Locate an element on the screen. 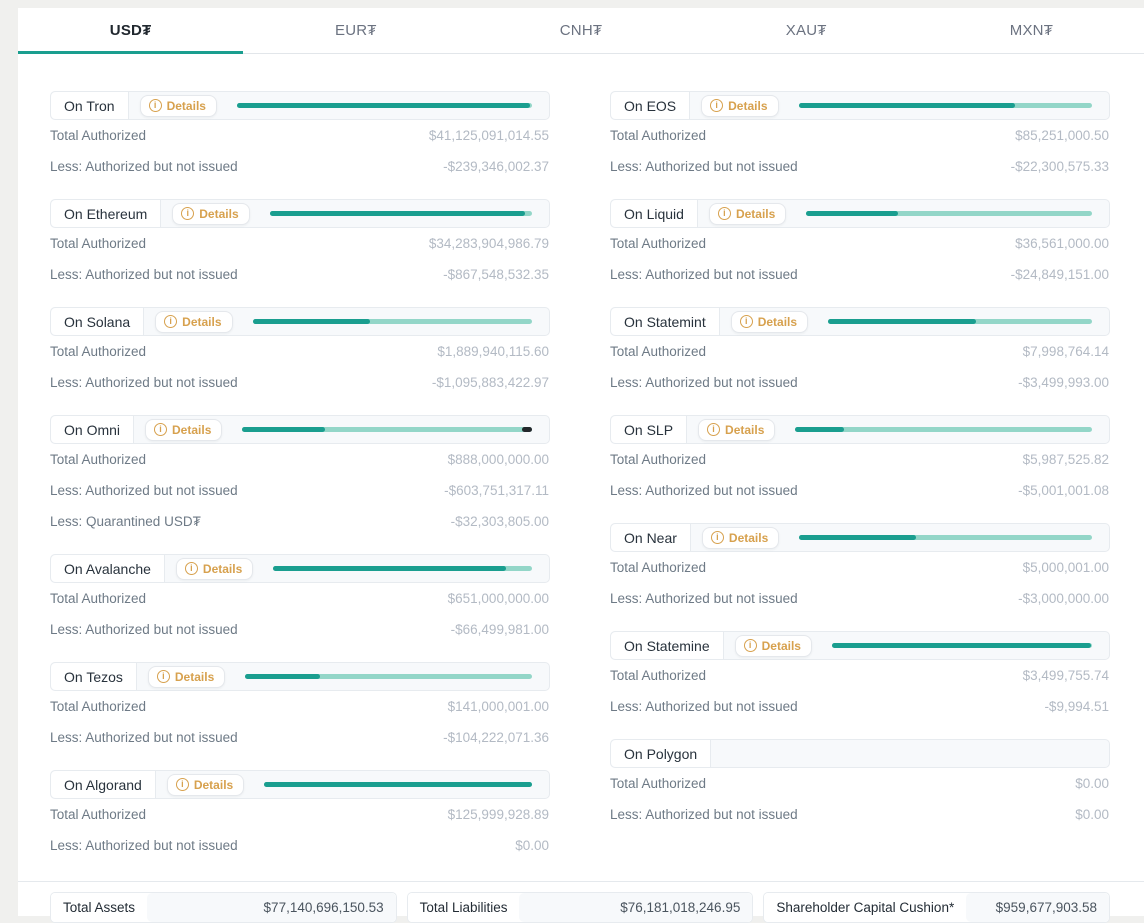 This screenshot has height=923, width=1144. row-value: -$867,548,532.35 is located at coordinates (496, 274).